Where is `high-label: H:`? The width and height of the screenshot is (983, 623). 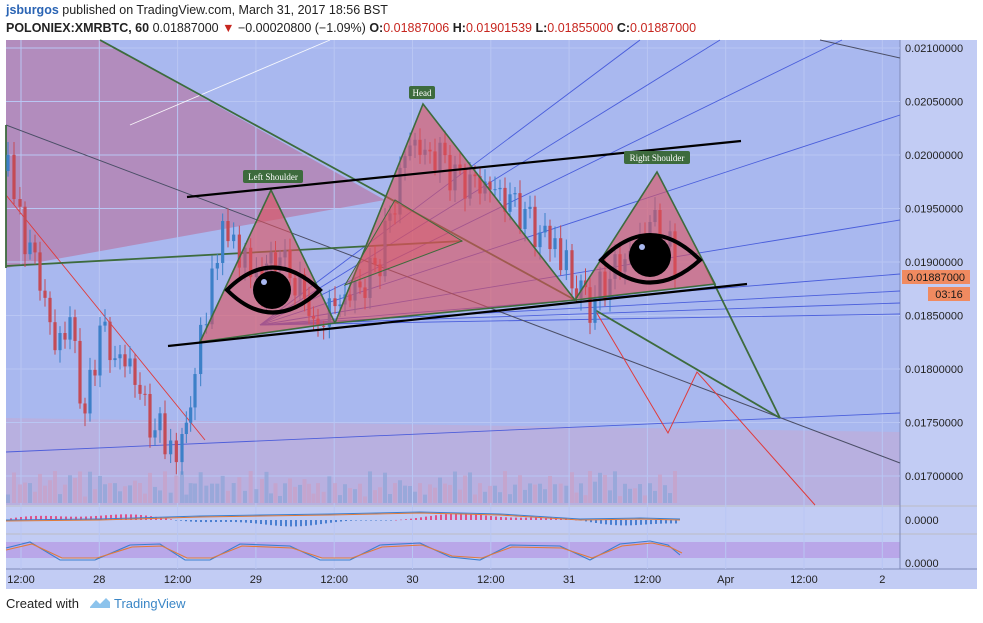 high-label: H: is located at coordinates (459, 28).